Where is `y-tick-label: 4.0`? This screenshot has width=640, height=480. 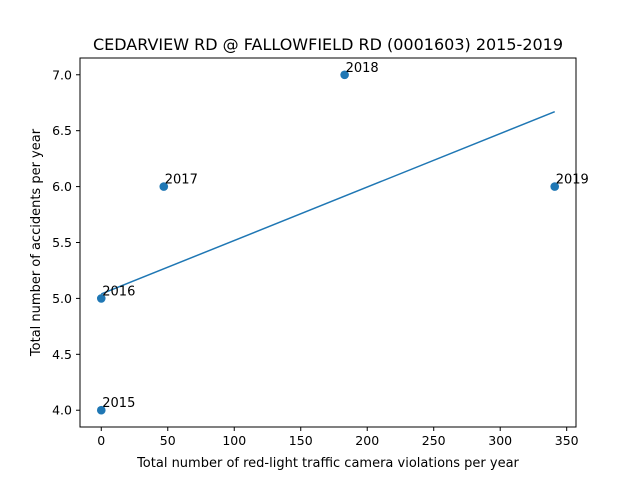
y-tick-label: 4.0 is located at coordinates (62, 410).